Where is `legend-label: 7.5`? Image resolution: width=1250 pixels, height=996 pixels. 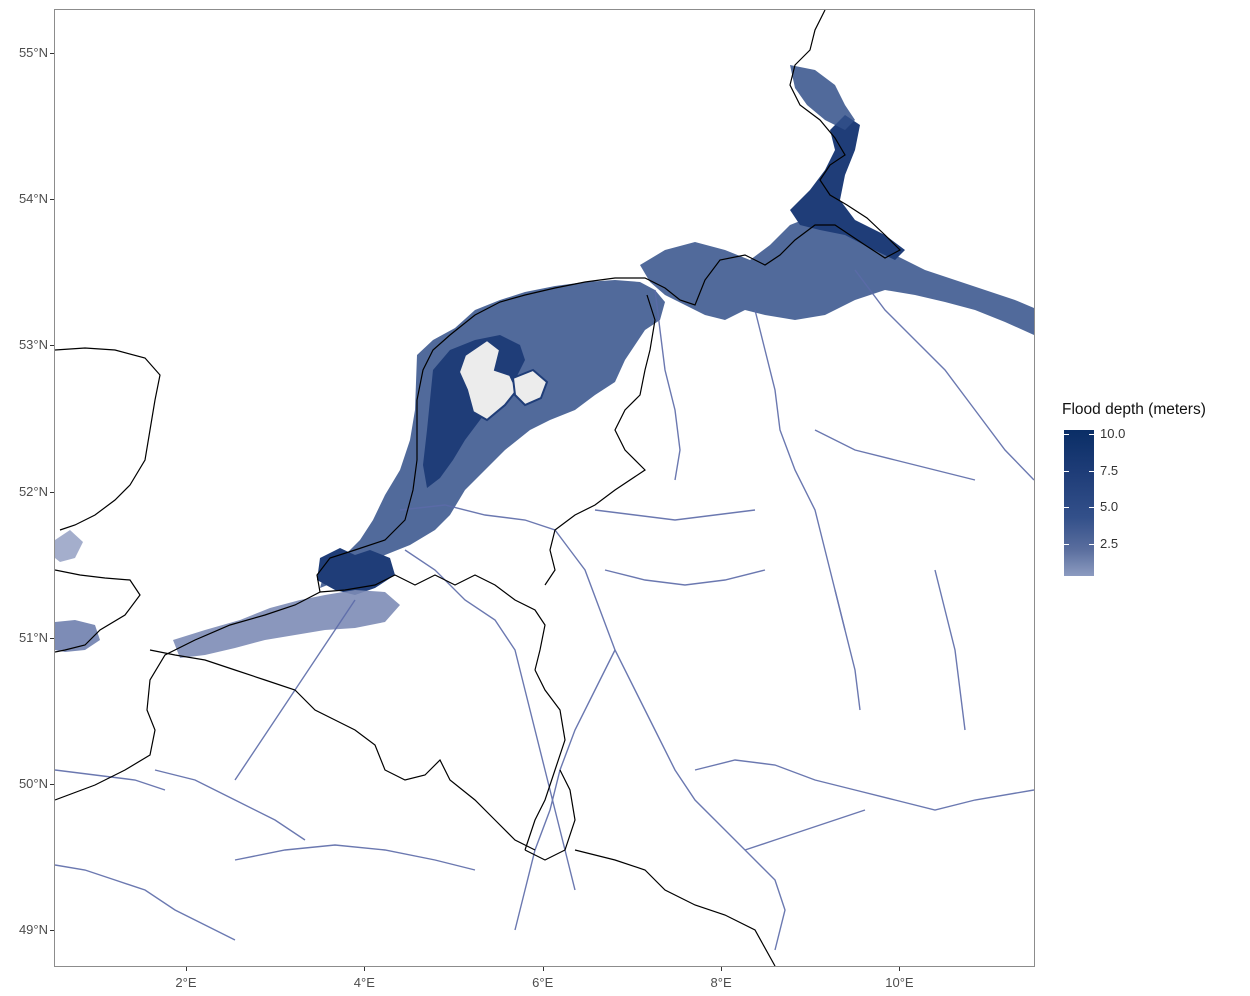
legend-label: 7.5 is located at coordinates (1109, 470).